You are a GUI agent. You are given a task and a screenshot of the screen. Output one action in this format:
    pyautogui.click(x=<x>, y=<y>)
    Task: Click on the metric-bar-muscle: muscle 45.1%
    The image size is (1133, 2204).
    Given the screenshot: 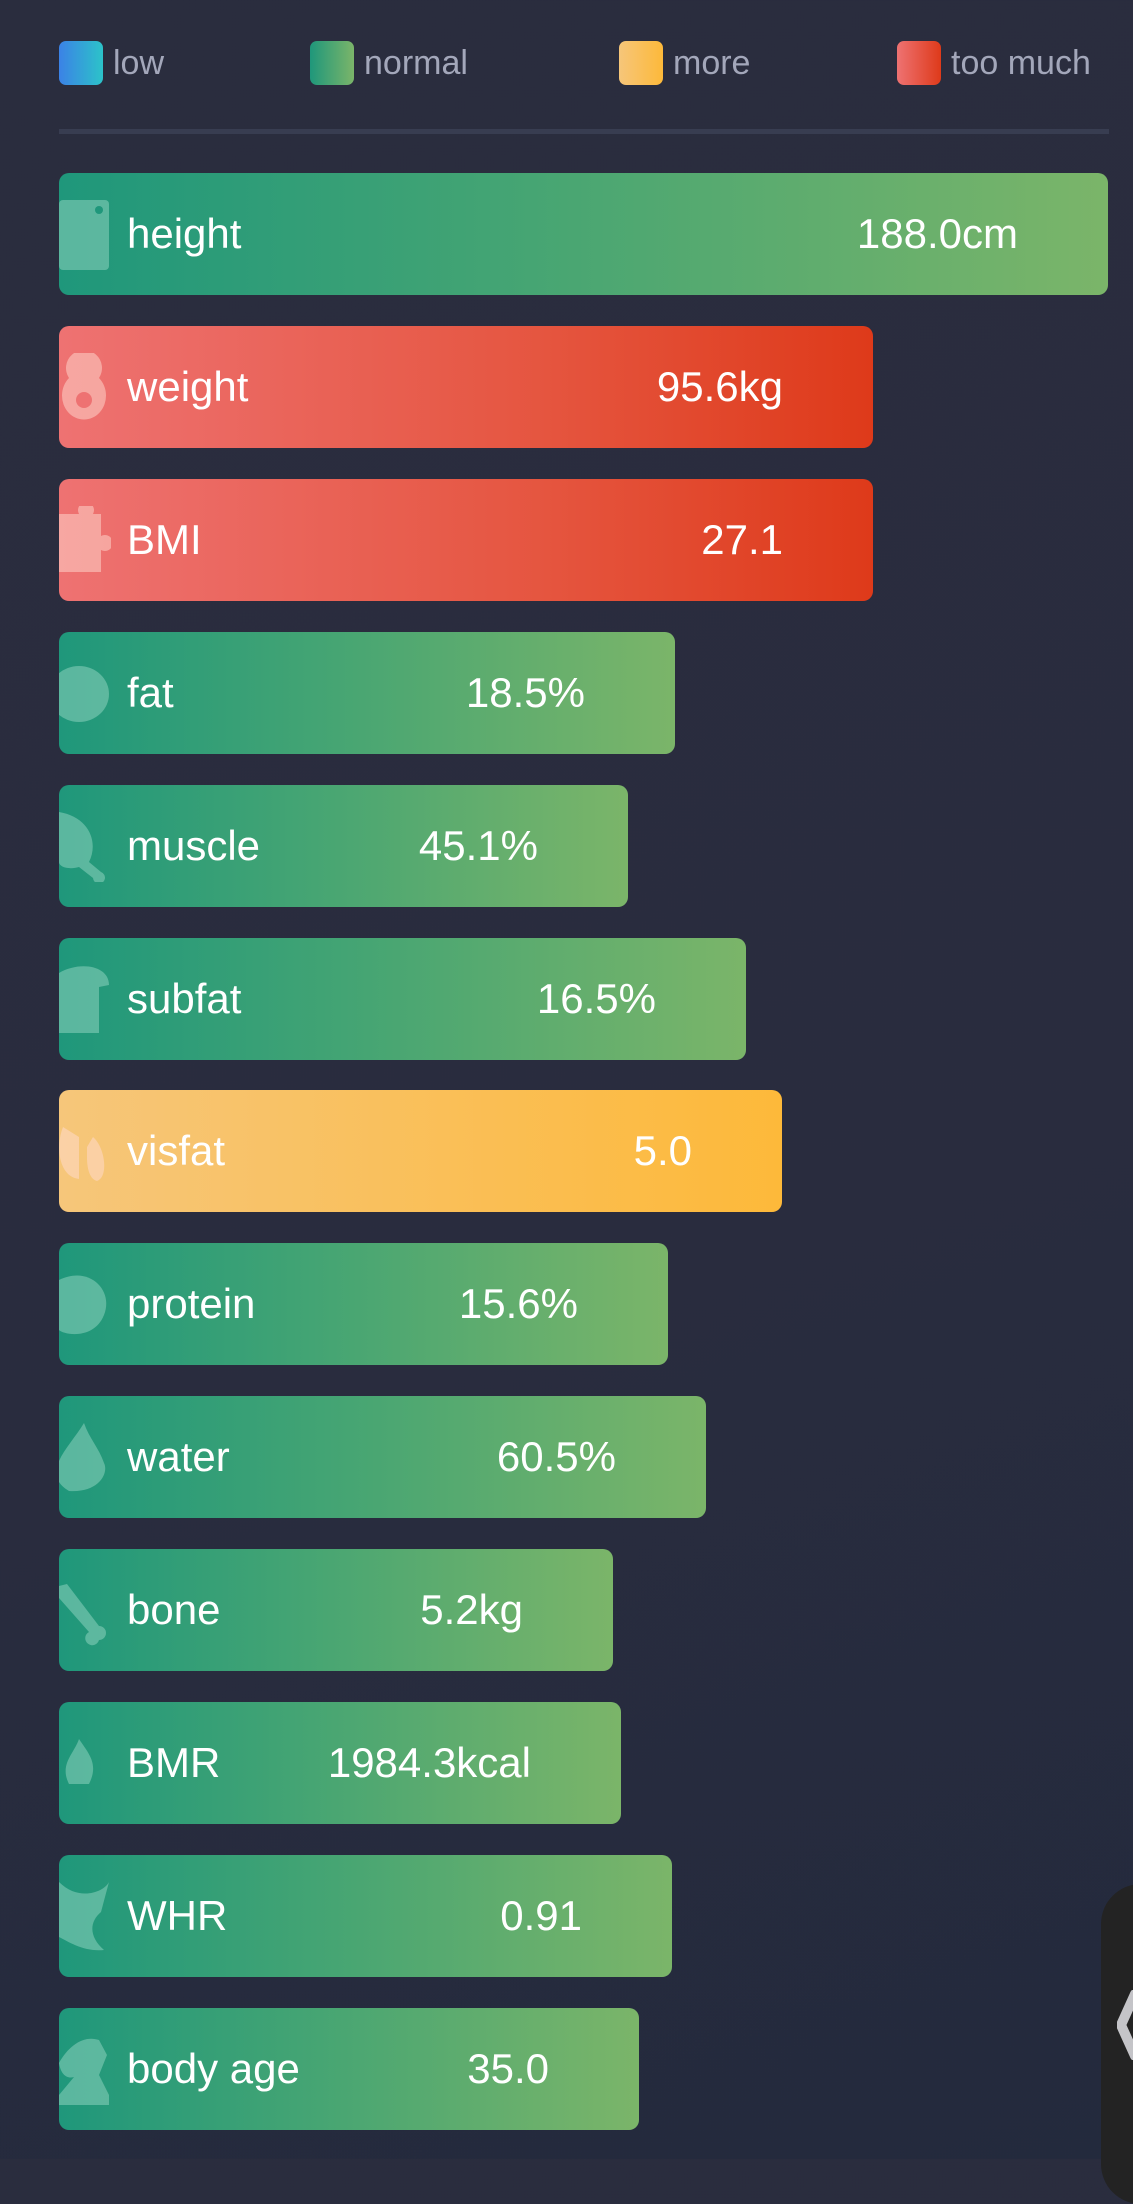 What is the action you would take?
    pyautogui.click(x=343, y=845)
    